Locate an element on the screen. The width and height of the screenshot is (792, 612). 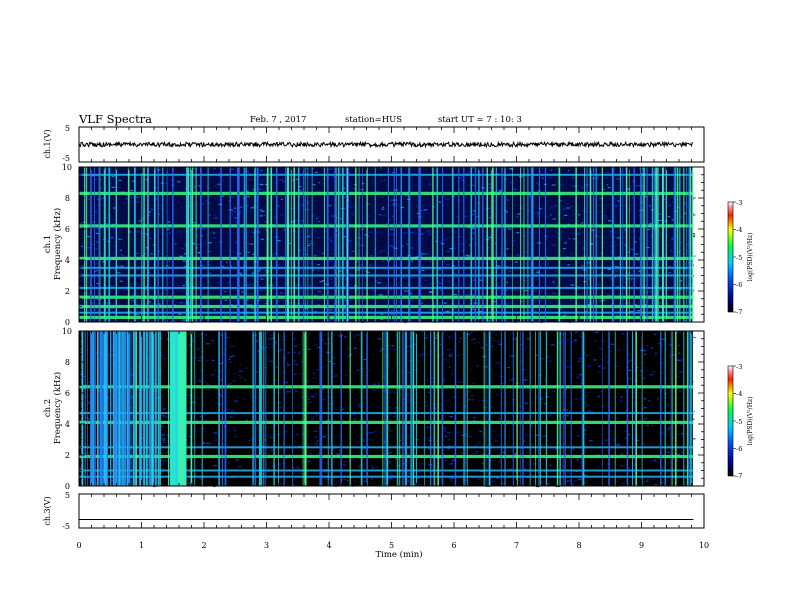
ch1-ytick-2: 2 is located at coordinates (67, 291).